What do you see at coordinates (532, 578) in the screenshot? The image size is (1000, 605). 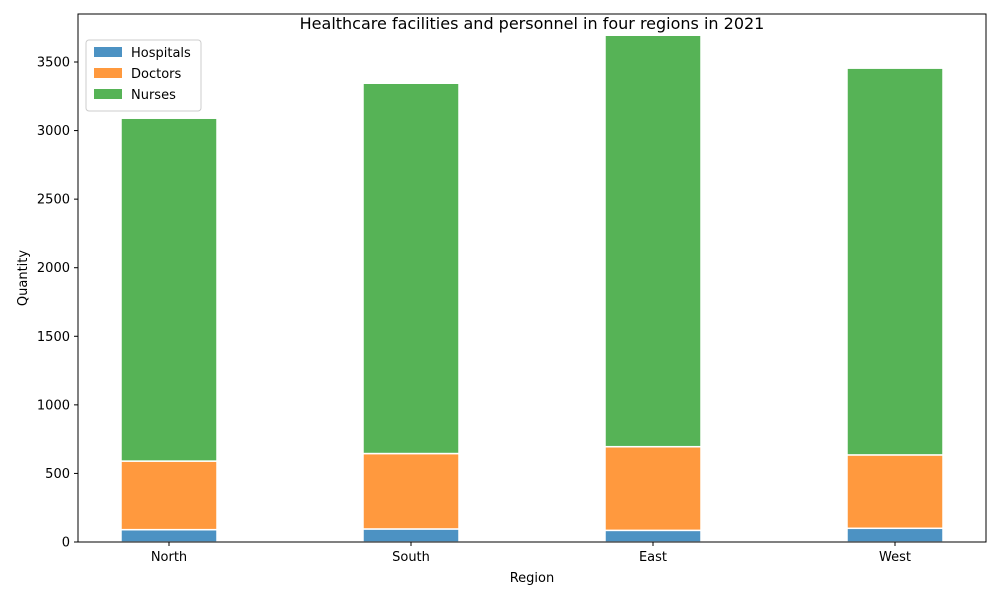 I see `x-axis-label: Region` at bounding box center [532, 578].